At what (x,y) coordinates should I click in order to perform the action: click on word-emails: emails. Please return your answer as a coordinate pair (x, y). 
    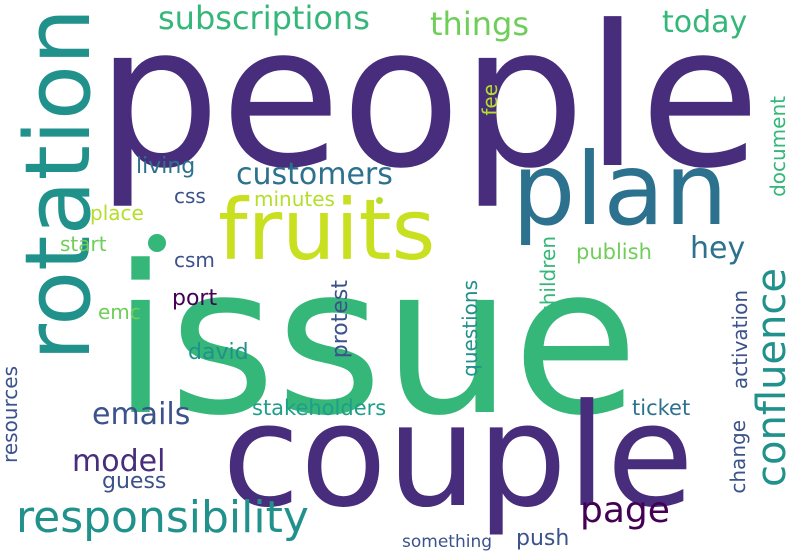
    Looking at the image, I should click on (141, 415).